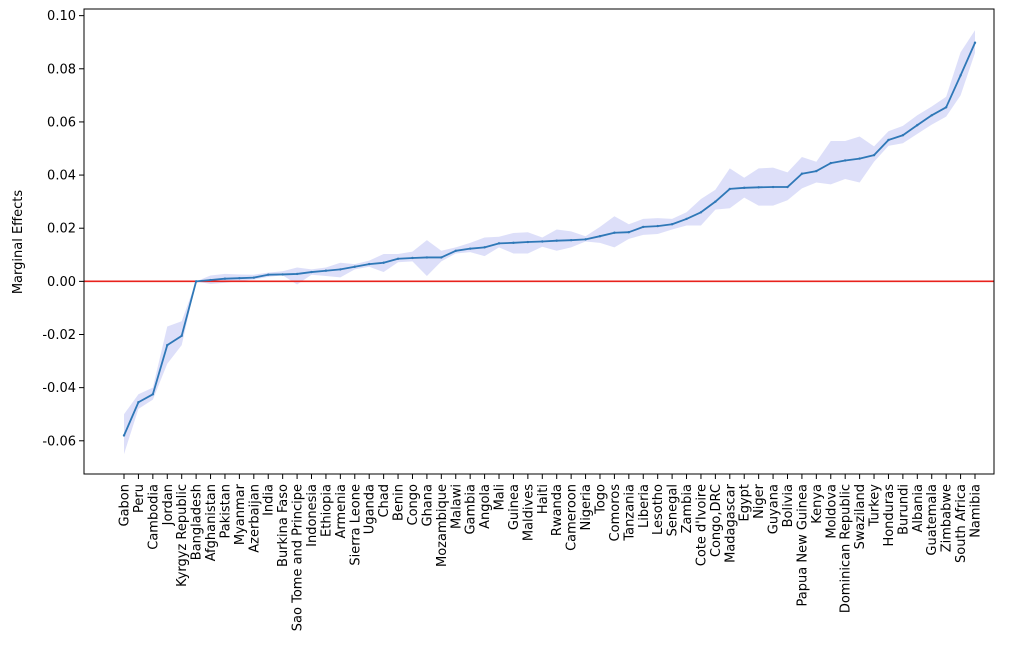 The width and height of the screenshot is (1010, 663). I want to click on x-tick-label: Kyrgyz Republic, so click(182, 535).